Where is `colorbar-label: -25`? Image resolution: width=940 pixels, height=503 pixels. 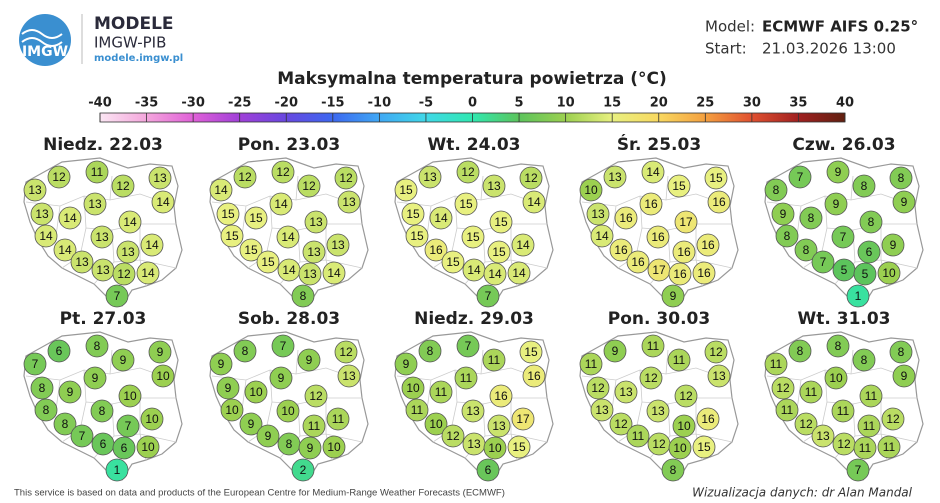
colorbar-label: -25 is located at coordinates (240, 103).